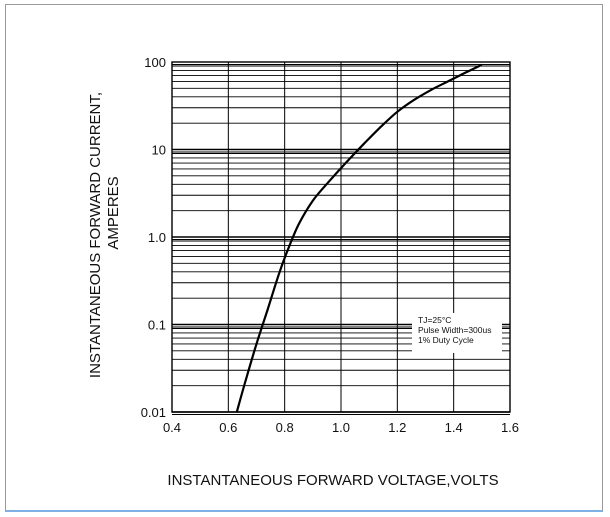  What do you see at coordinates (285, 427) in the screenshot?
I see `x-tick-label: 0.8` at bounding box center [285, 427].